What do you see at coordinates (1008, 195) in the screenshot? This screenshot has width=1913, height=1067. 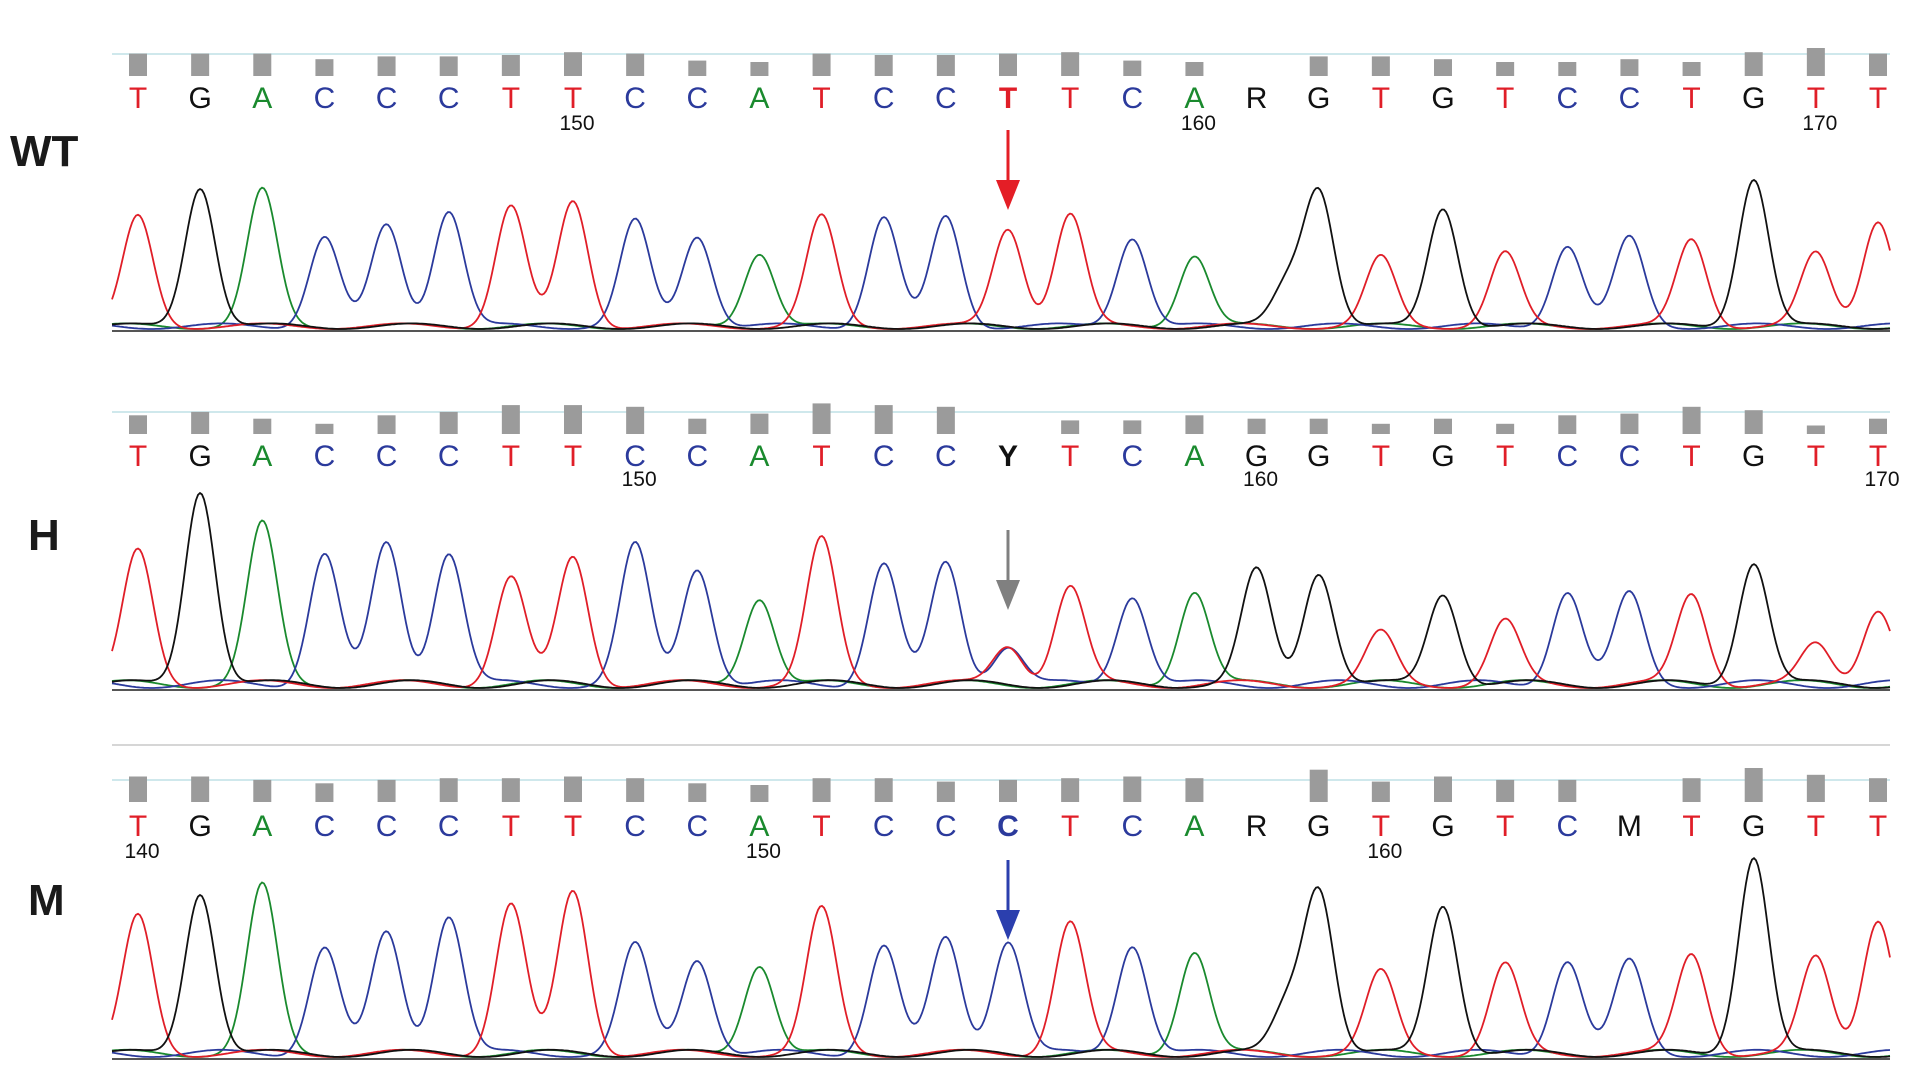 I see `mutation-arrow-head` at bounding box center [1008, 195].